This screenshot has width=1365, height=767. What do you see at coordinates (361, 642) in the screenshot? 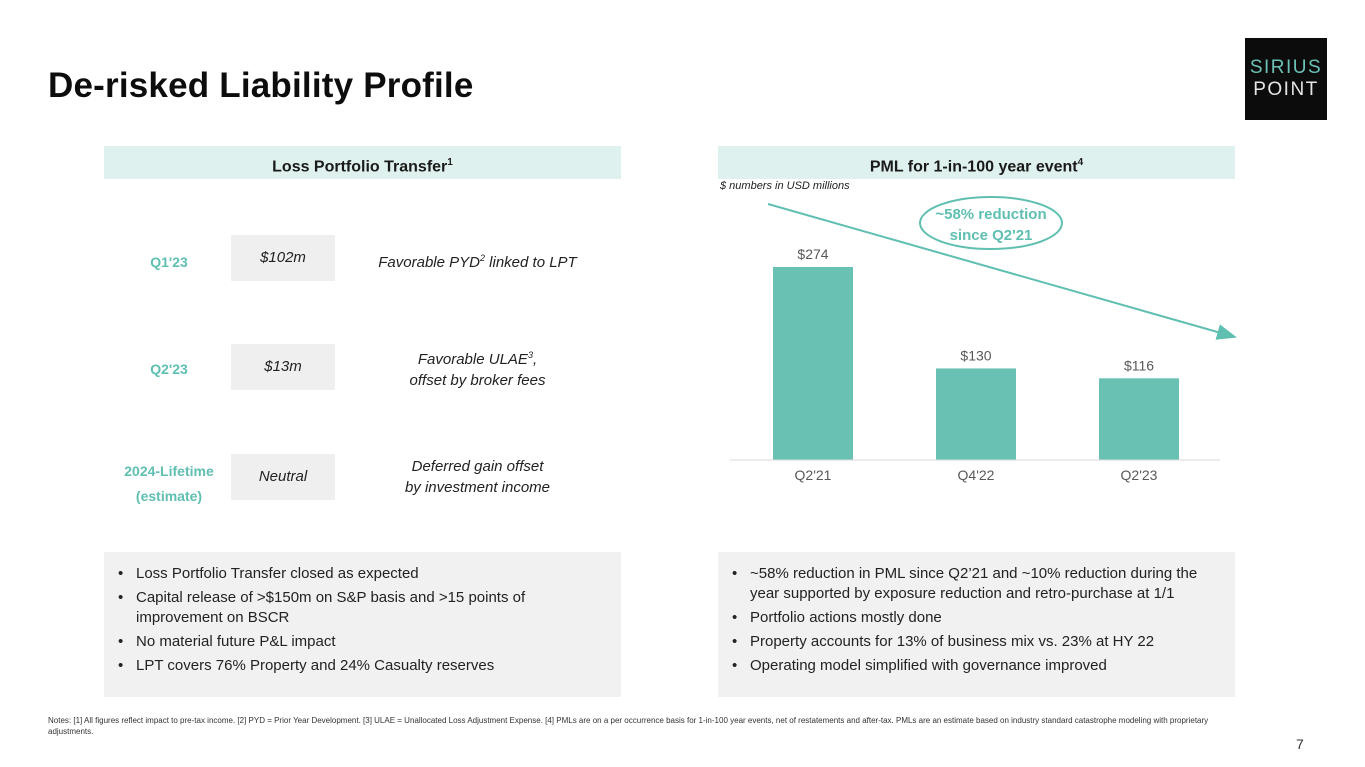
I see `lpt-bullet: No material future P&L impact` at bounding box center [361, 642].